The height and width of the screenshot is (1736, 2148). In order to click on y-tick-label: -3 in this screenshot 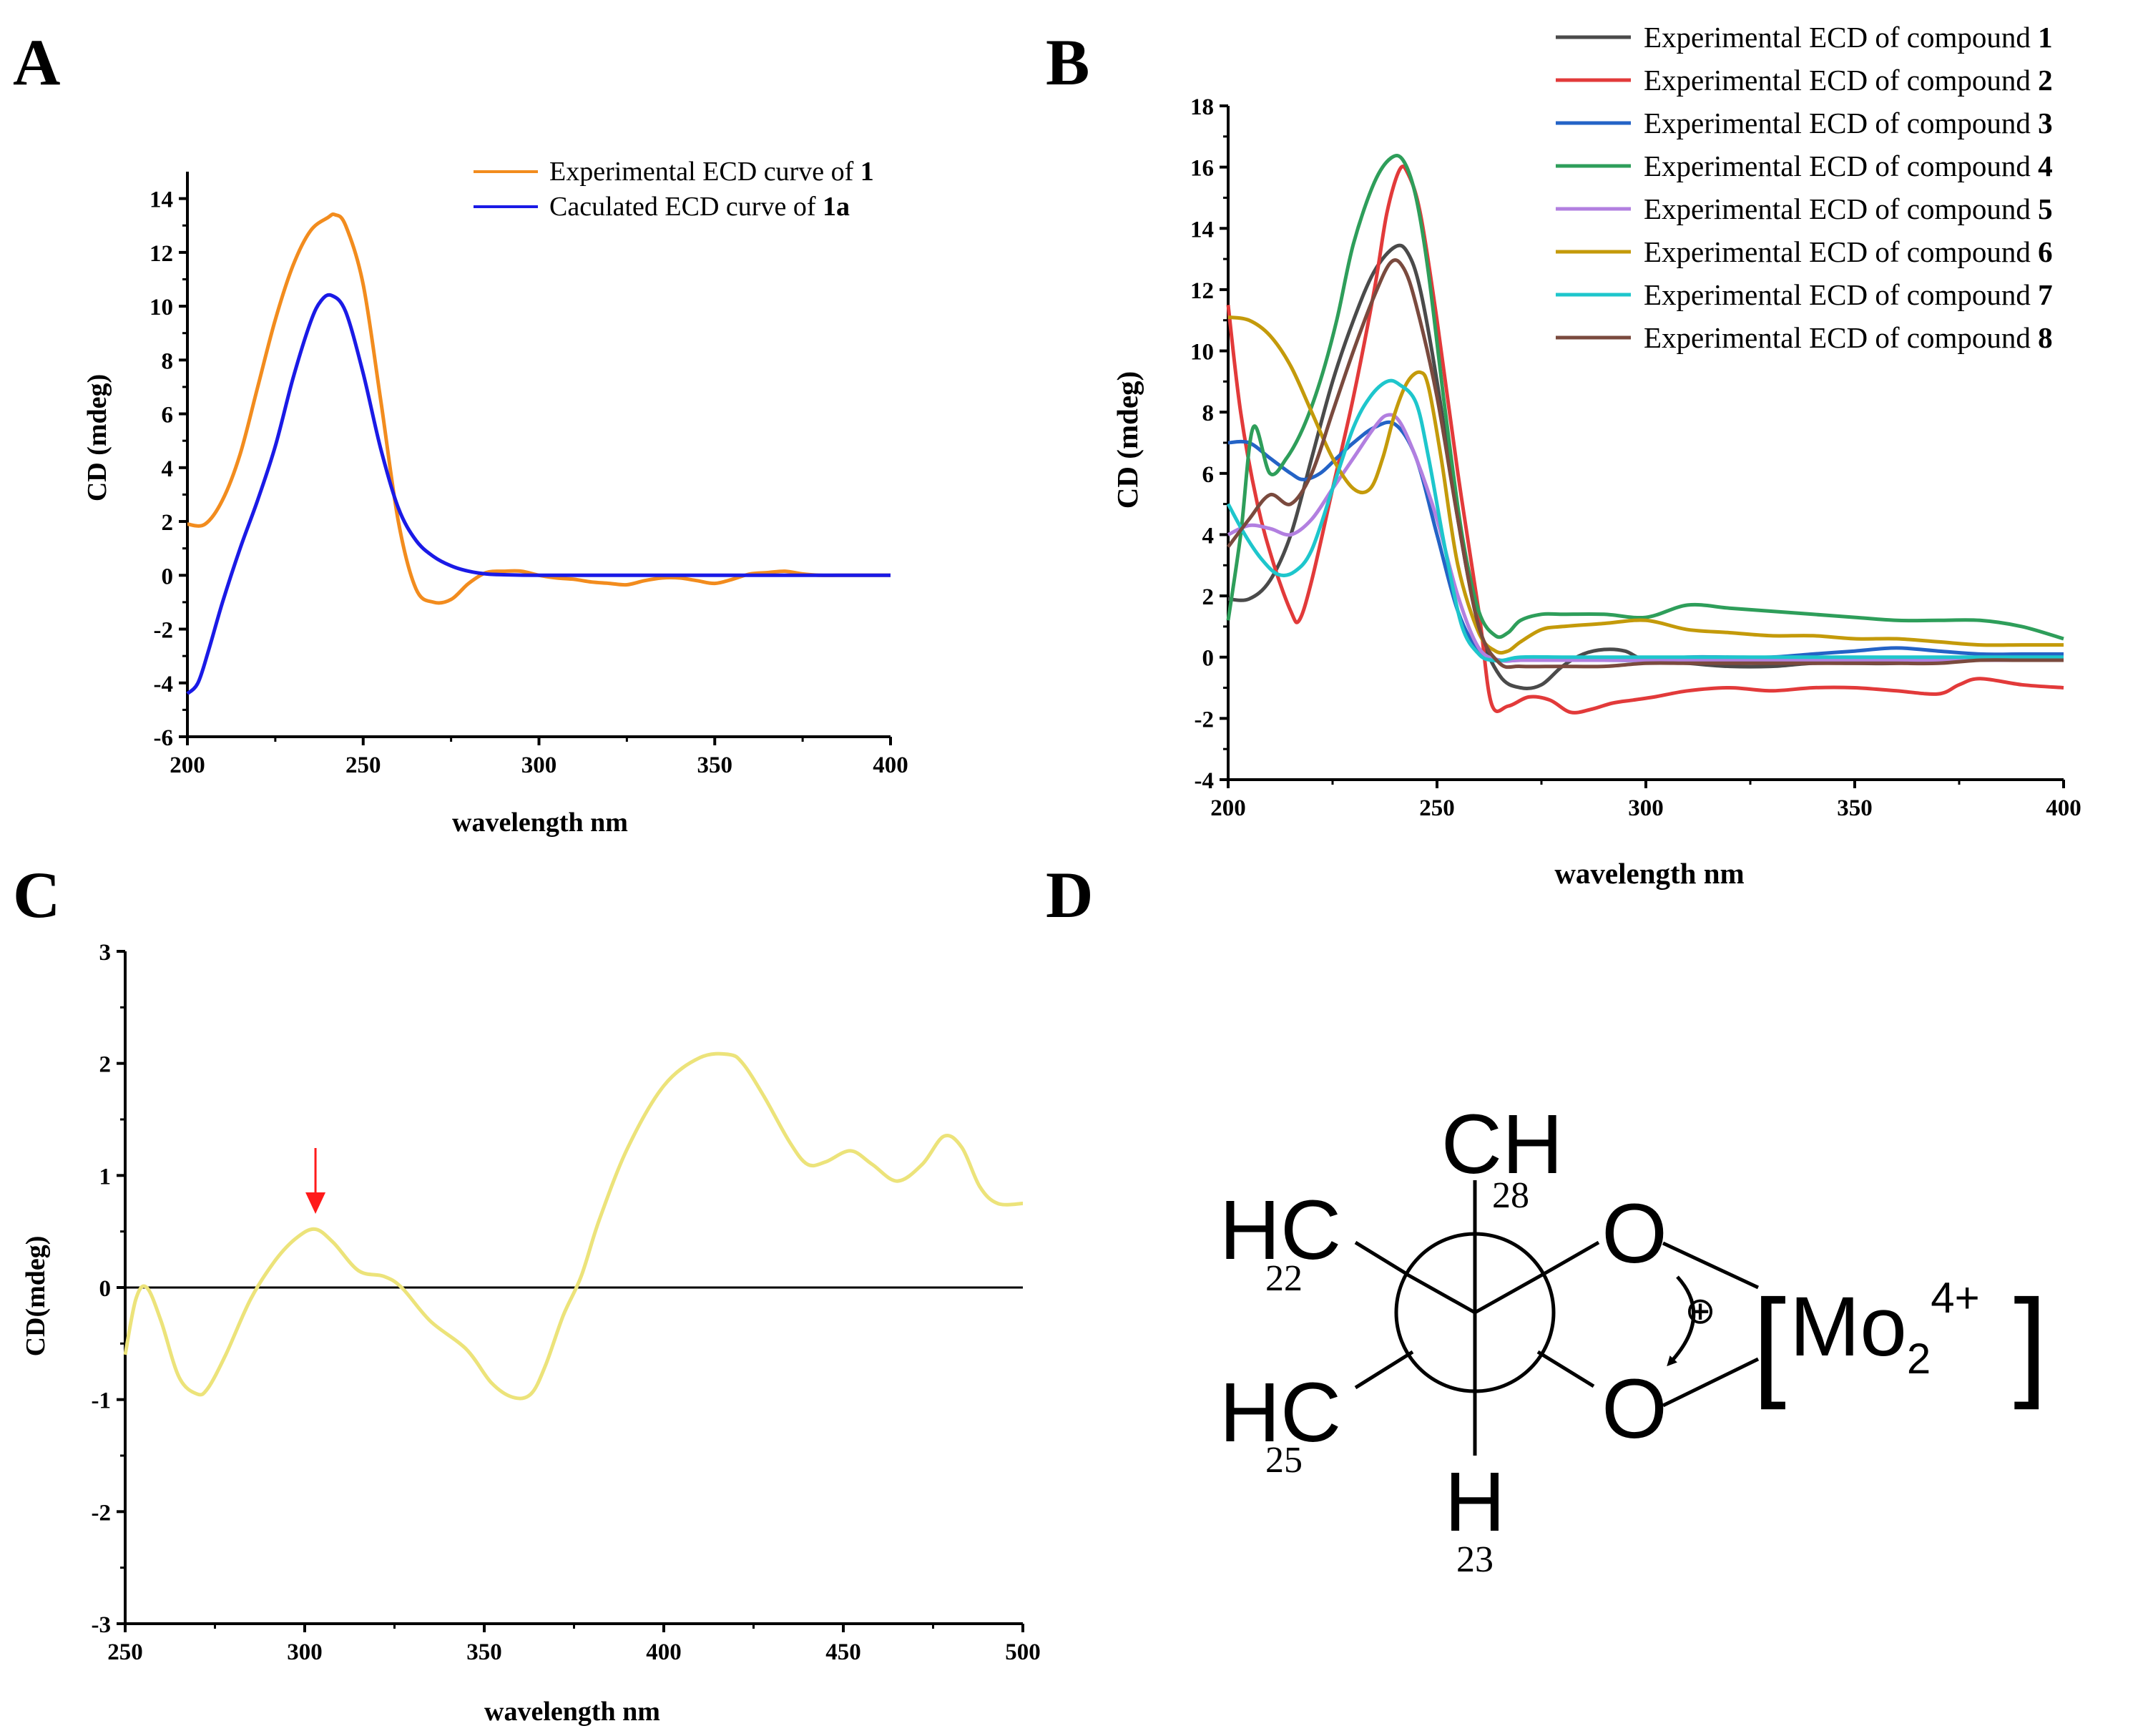, I will do `click(102, 1625)`.